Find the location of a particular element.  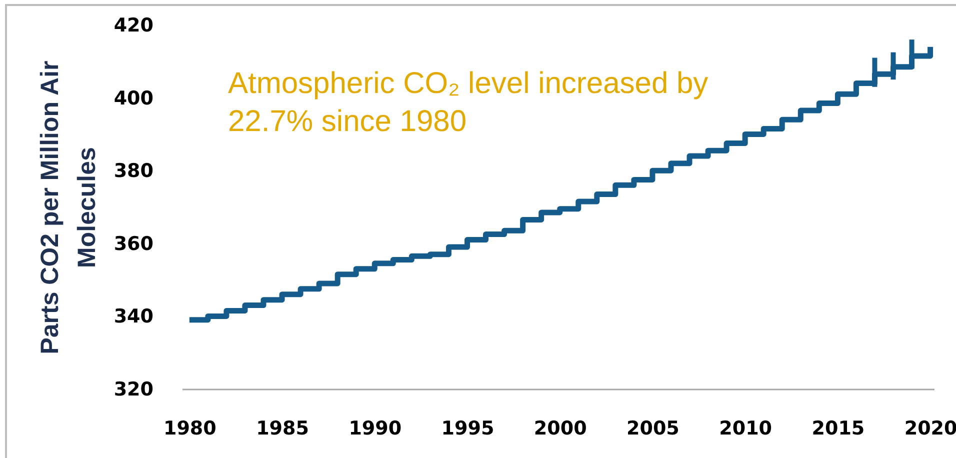

y-tick-label: 380 is located at coordinates (134, 171).